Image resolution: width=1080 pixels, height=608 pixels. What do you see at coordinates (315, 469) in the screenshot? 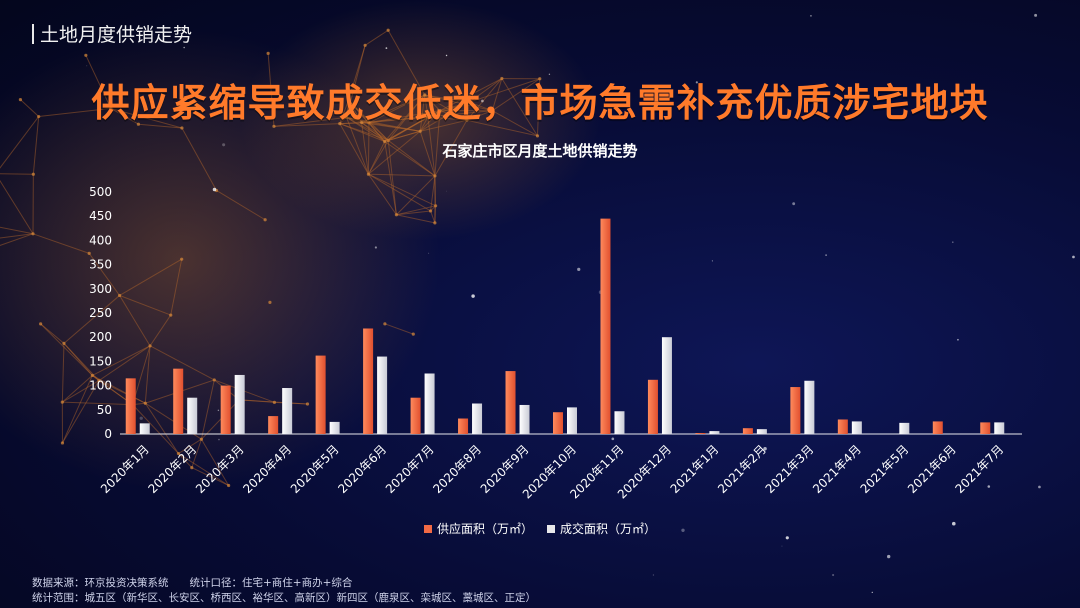
I see `x-tick-label: 2020年5月` at bounding box center [315, 469].